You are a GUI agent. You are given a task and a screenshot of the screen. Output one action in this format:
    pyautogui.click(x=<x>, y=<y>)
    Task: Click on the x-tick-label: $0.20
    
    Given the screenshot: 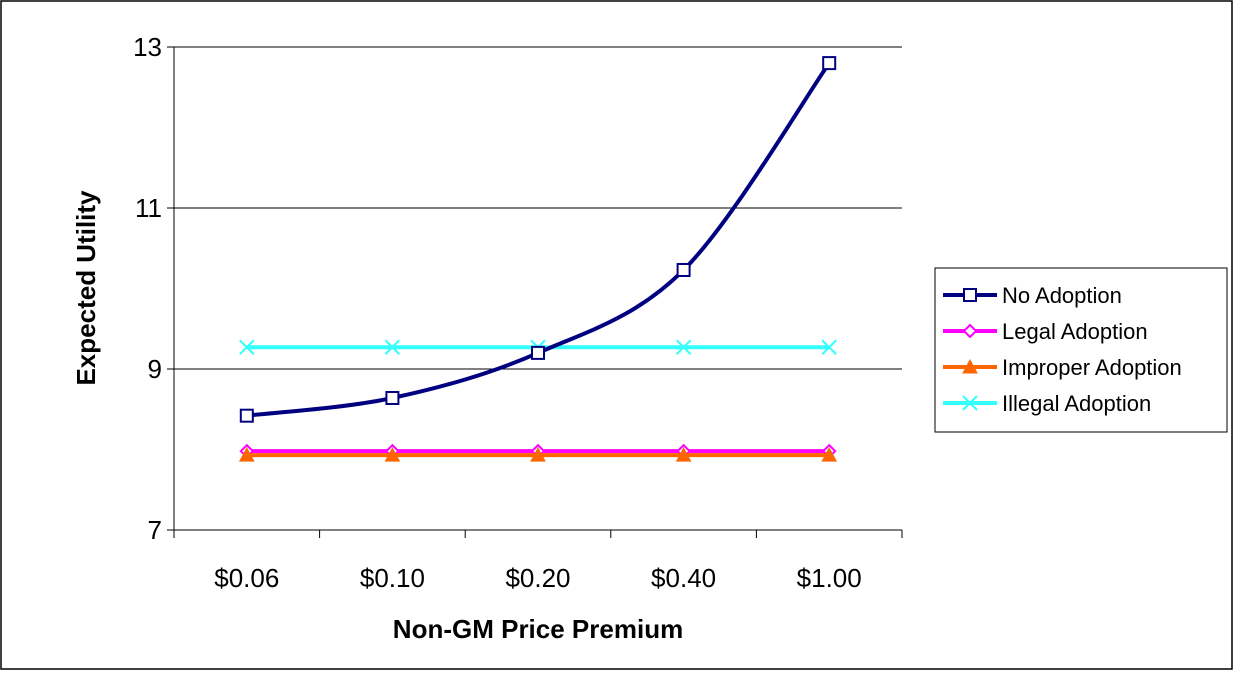 What is the action you would take?
    pyautogui.click(x=537, y=578)
    